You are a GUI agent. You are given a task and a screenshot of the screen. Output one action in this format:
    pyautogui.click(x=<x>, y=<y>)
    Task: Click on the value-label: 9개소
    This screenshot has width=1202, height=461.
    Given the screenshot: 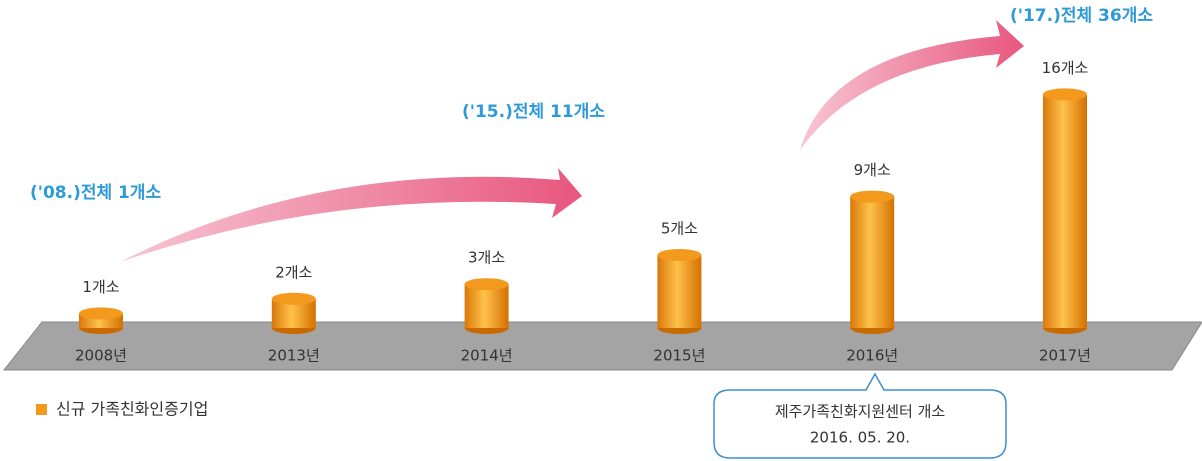 What is the action you would take?
    pyautogui.click(x=872, y=170)
    